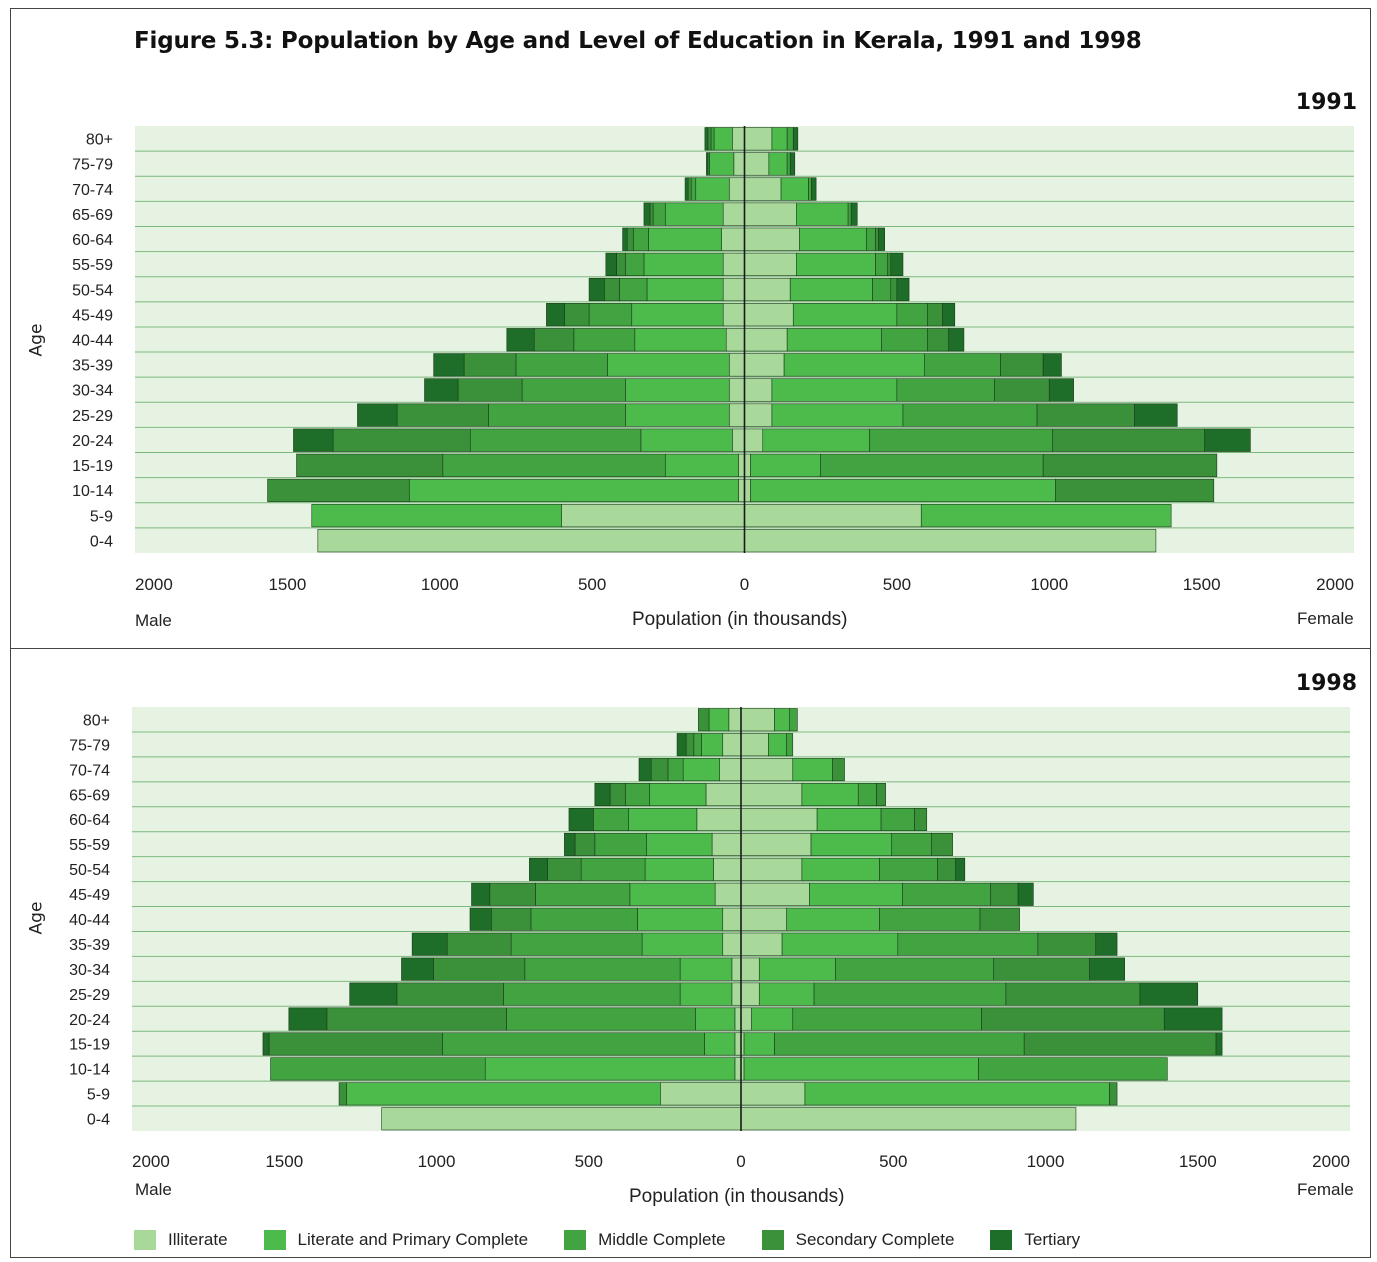 The height and width of the screenshot is (1262, 1377). What do you see at coordinates (98, 1095) in the screenshot?
I see `age-tick-label: 5-9` at bounding box center [98, 1095].